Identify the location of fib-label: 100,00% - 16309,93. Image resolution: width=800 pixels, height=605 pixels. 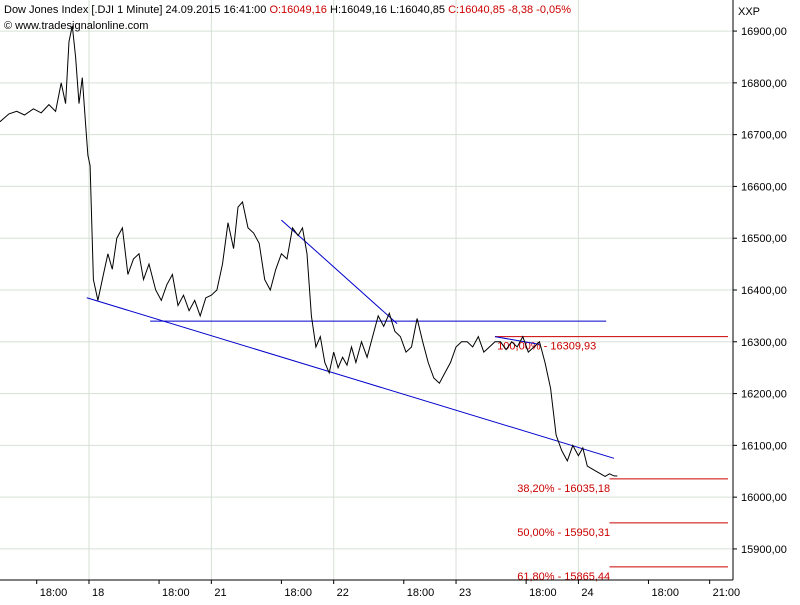
(546, 347).